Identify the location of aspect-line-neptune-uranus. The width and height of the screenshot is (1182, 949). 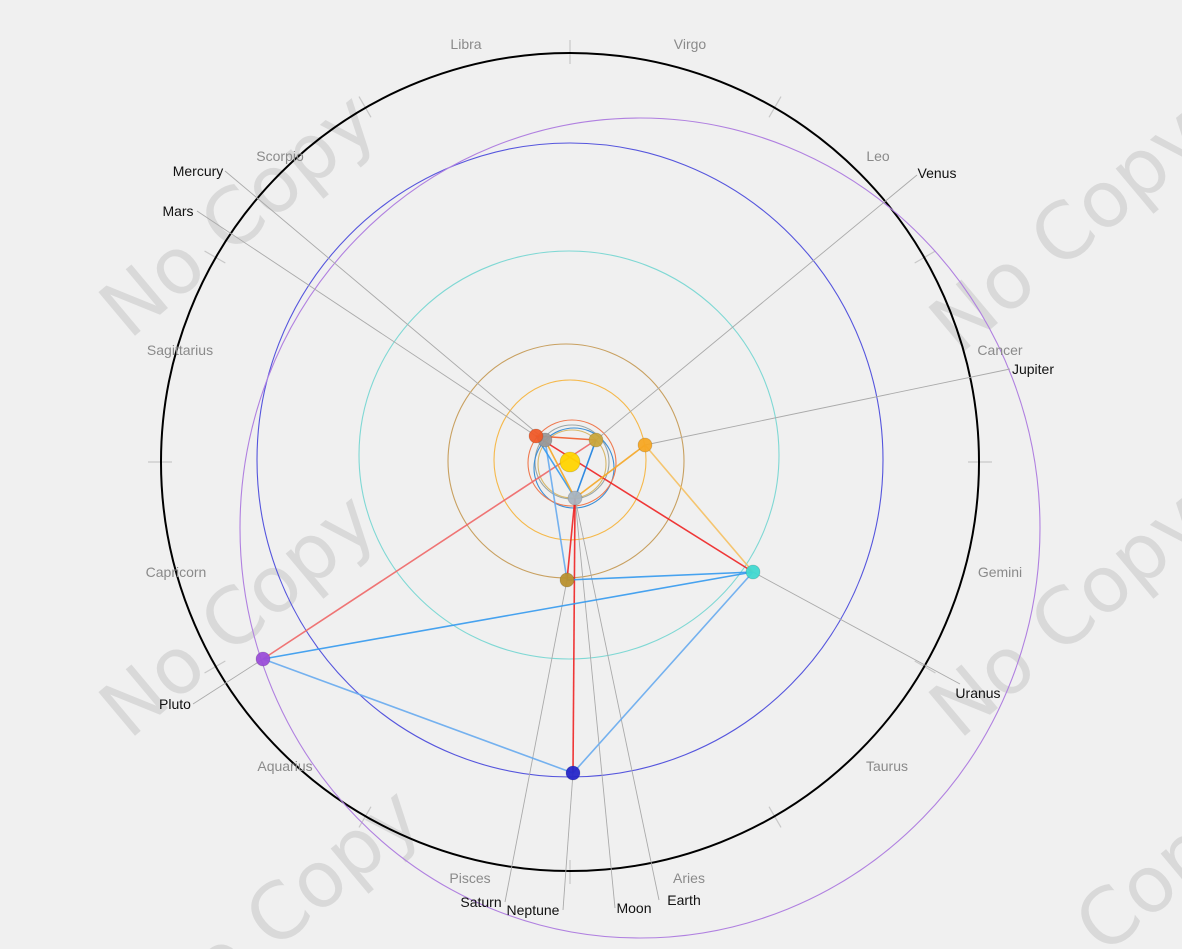
(663, 672).